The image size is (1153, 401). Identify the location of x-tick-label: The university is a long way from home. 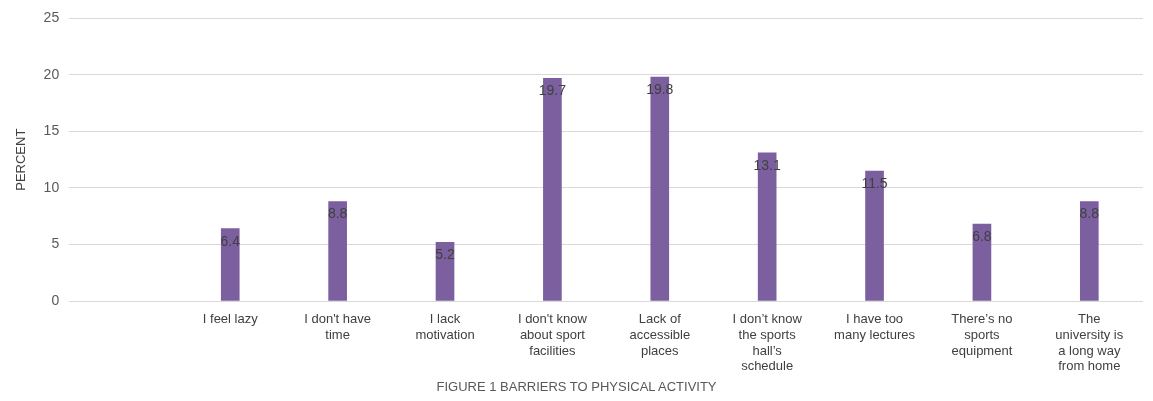
(1089, 342).